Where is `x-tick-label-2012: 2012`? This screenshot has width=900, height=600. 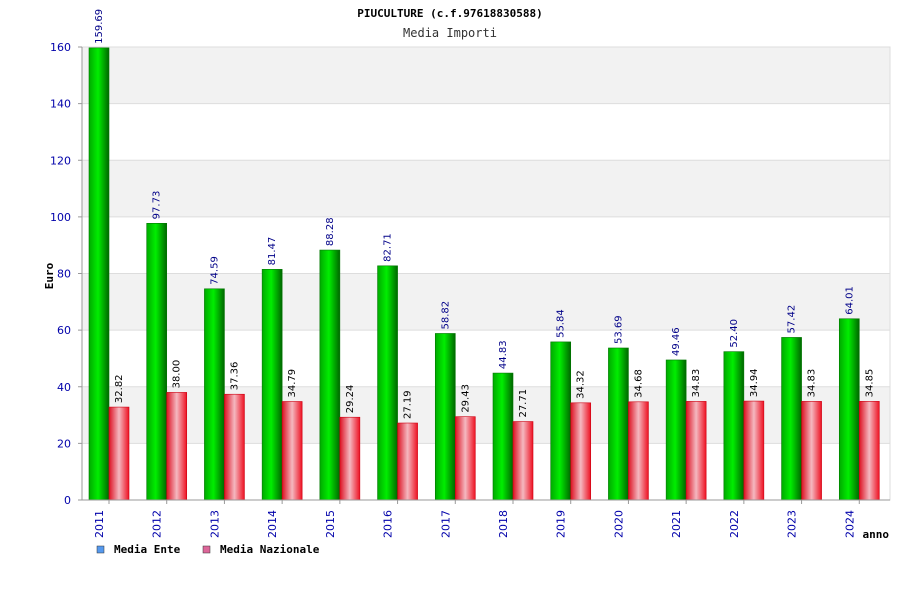 x-tick-label-2012: 2012 is located at coordinates (157, 524).